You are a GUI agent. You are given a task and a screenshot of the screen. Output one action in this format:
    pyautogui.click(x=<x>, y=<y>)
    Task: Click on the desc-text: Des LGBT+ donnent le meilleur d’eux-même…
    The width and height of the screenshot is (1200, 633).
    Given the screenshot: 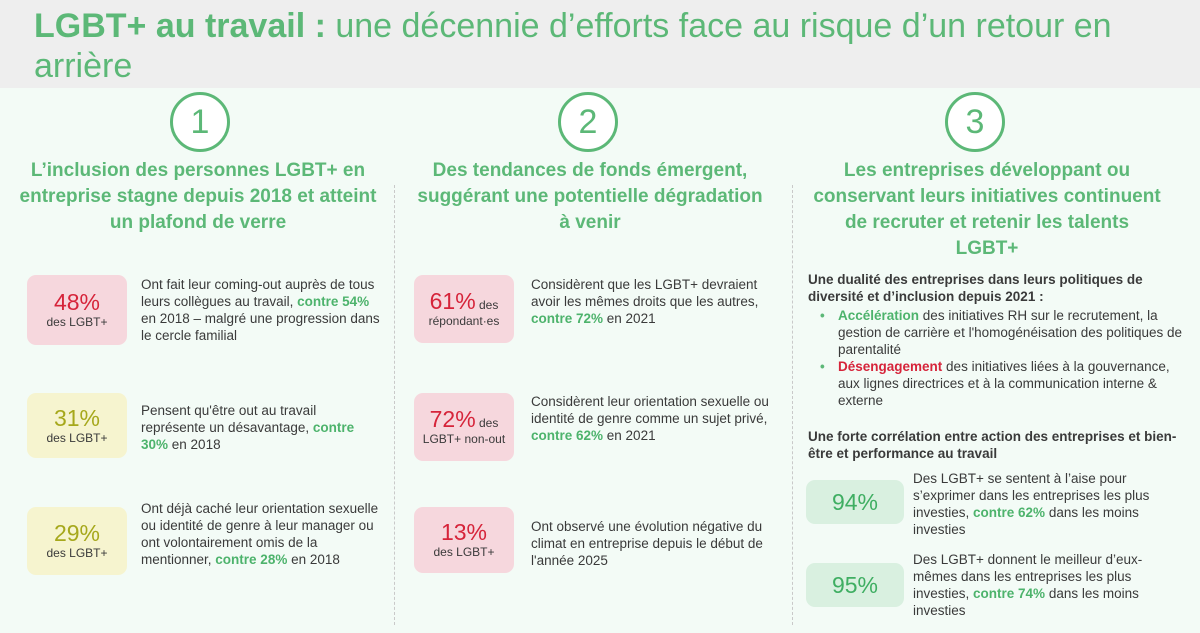 What is the action you would take?
    pyautogui.click(x=1028, y=576)
    